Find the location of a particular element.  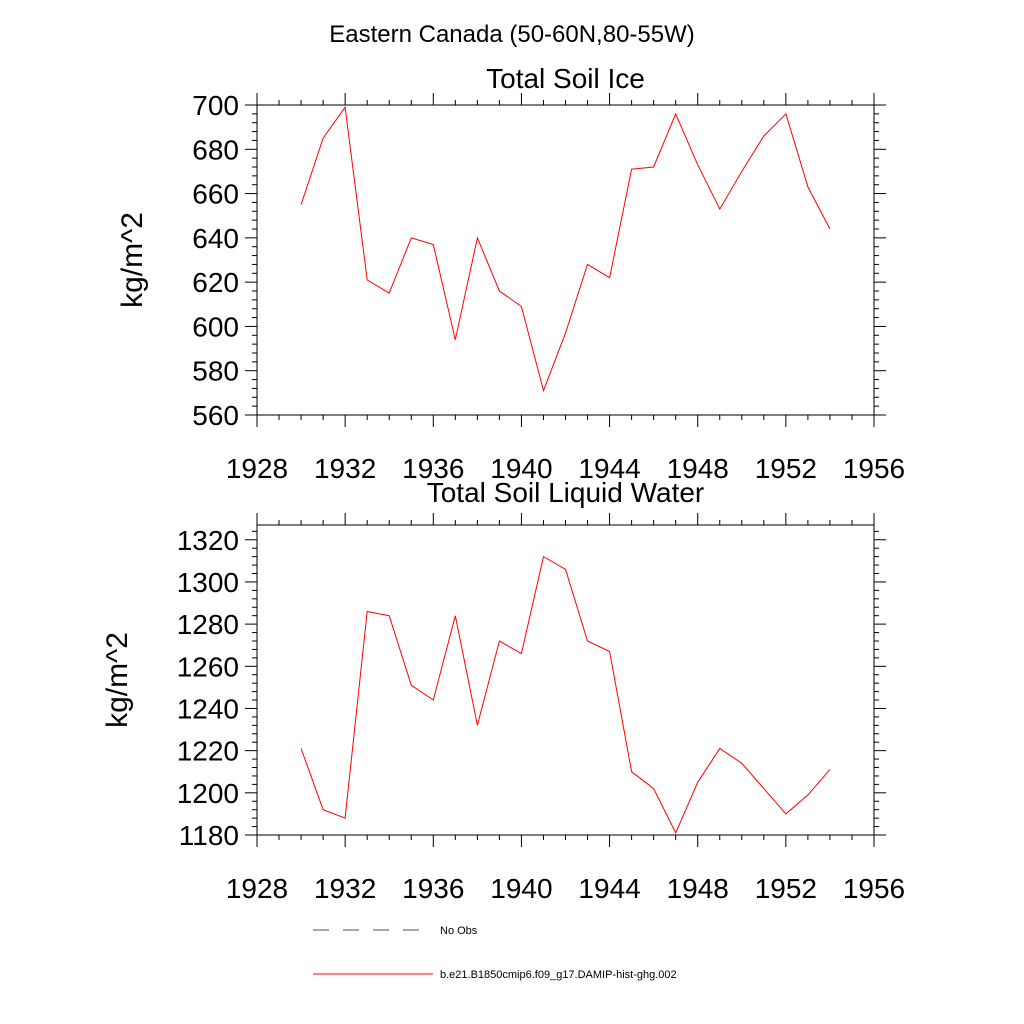

y-tick-label: 1180 is located at coordinates (209, 835).